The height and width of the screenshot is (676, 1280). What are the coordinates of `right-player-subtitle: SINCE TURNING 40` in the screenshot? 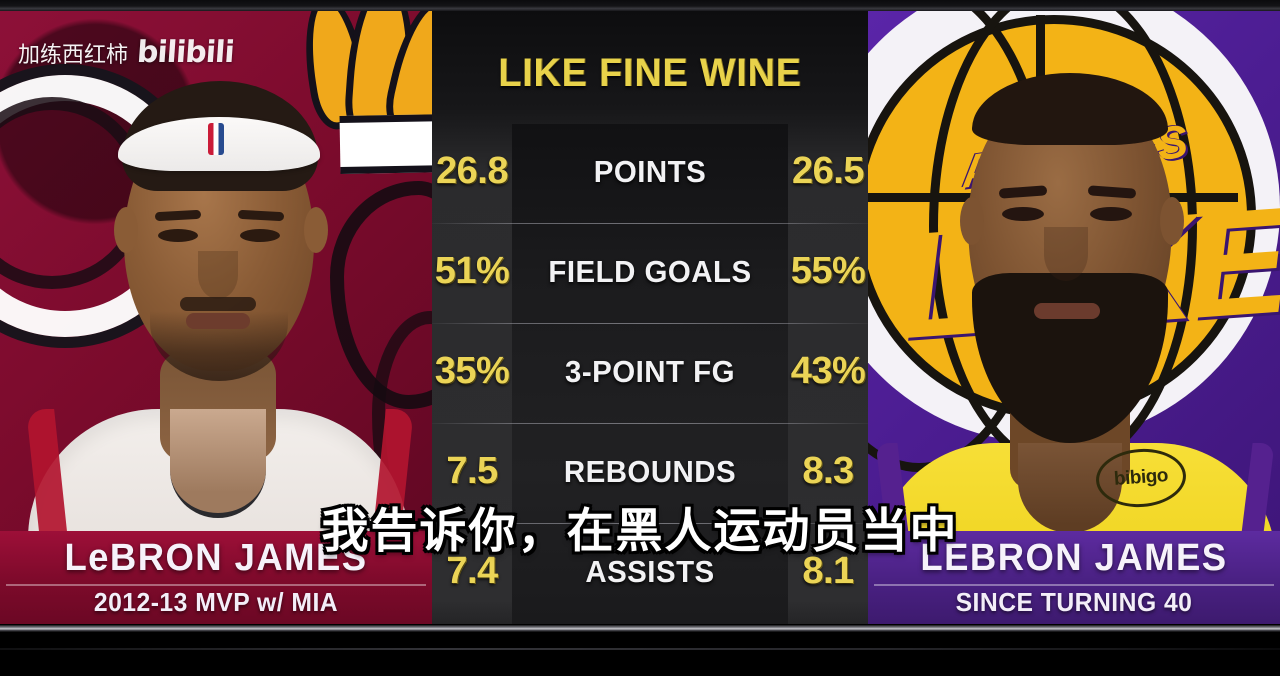 It's located at (1074, 602).